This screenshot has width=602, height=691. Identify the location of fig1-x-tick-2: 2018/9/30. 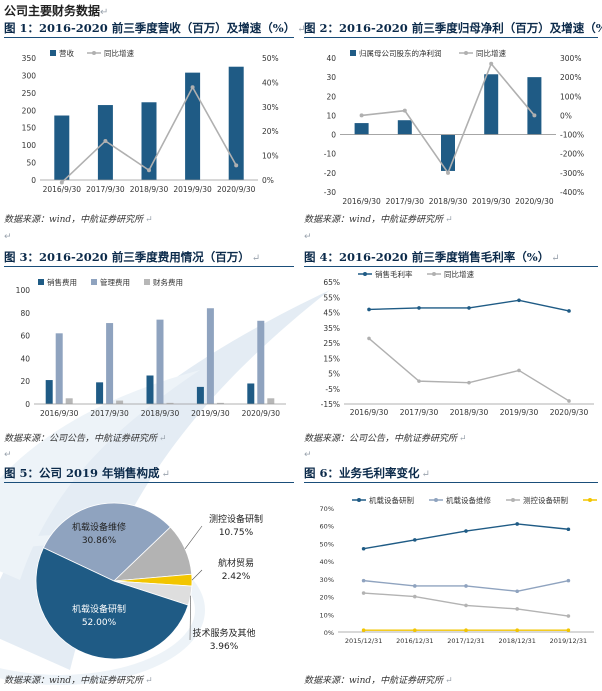
(149, 189).